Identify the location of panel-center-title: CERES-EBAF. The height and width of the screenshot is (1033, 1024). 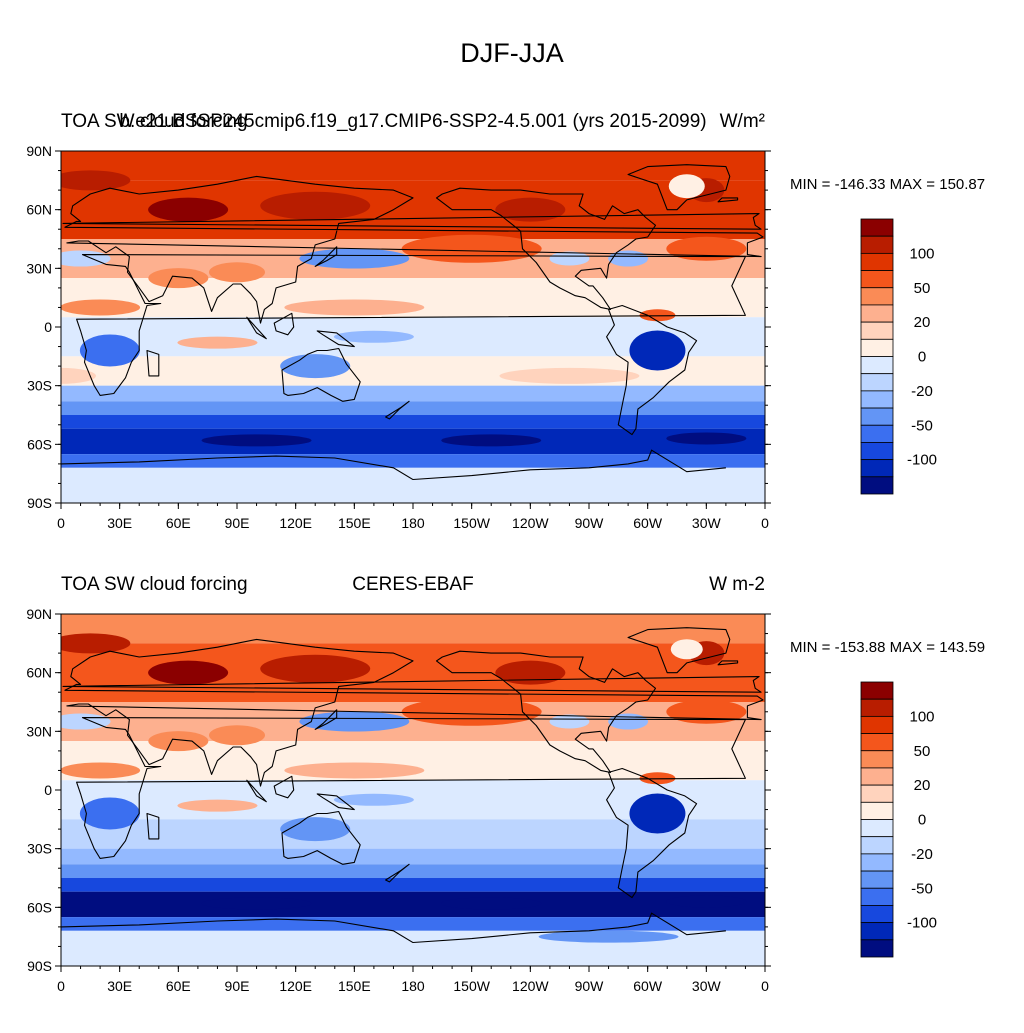
(413, 584).